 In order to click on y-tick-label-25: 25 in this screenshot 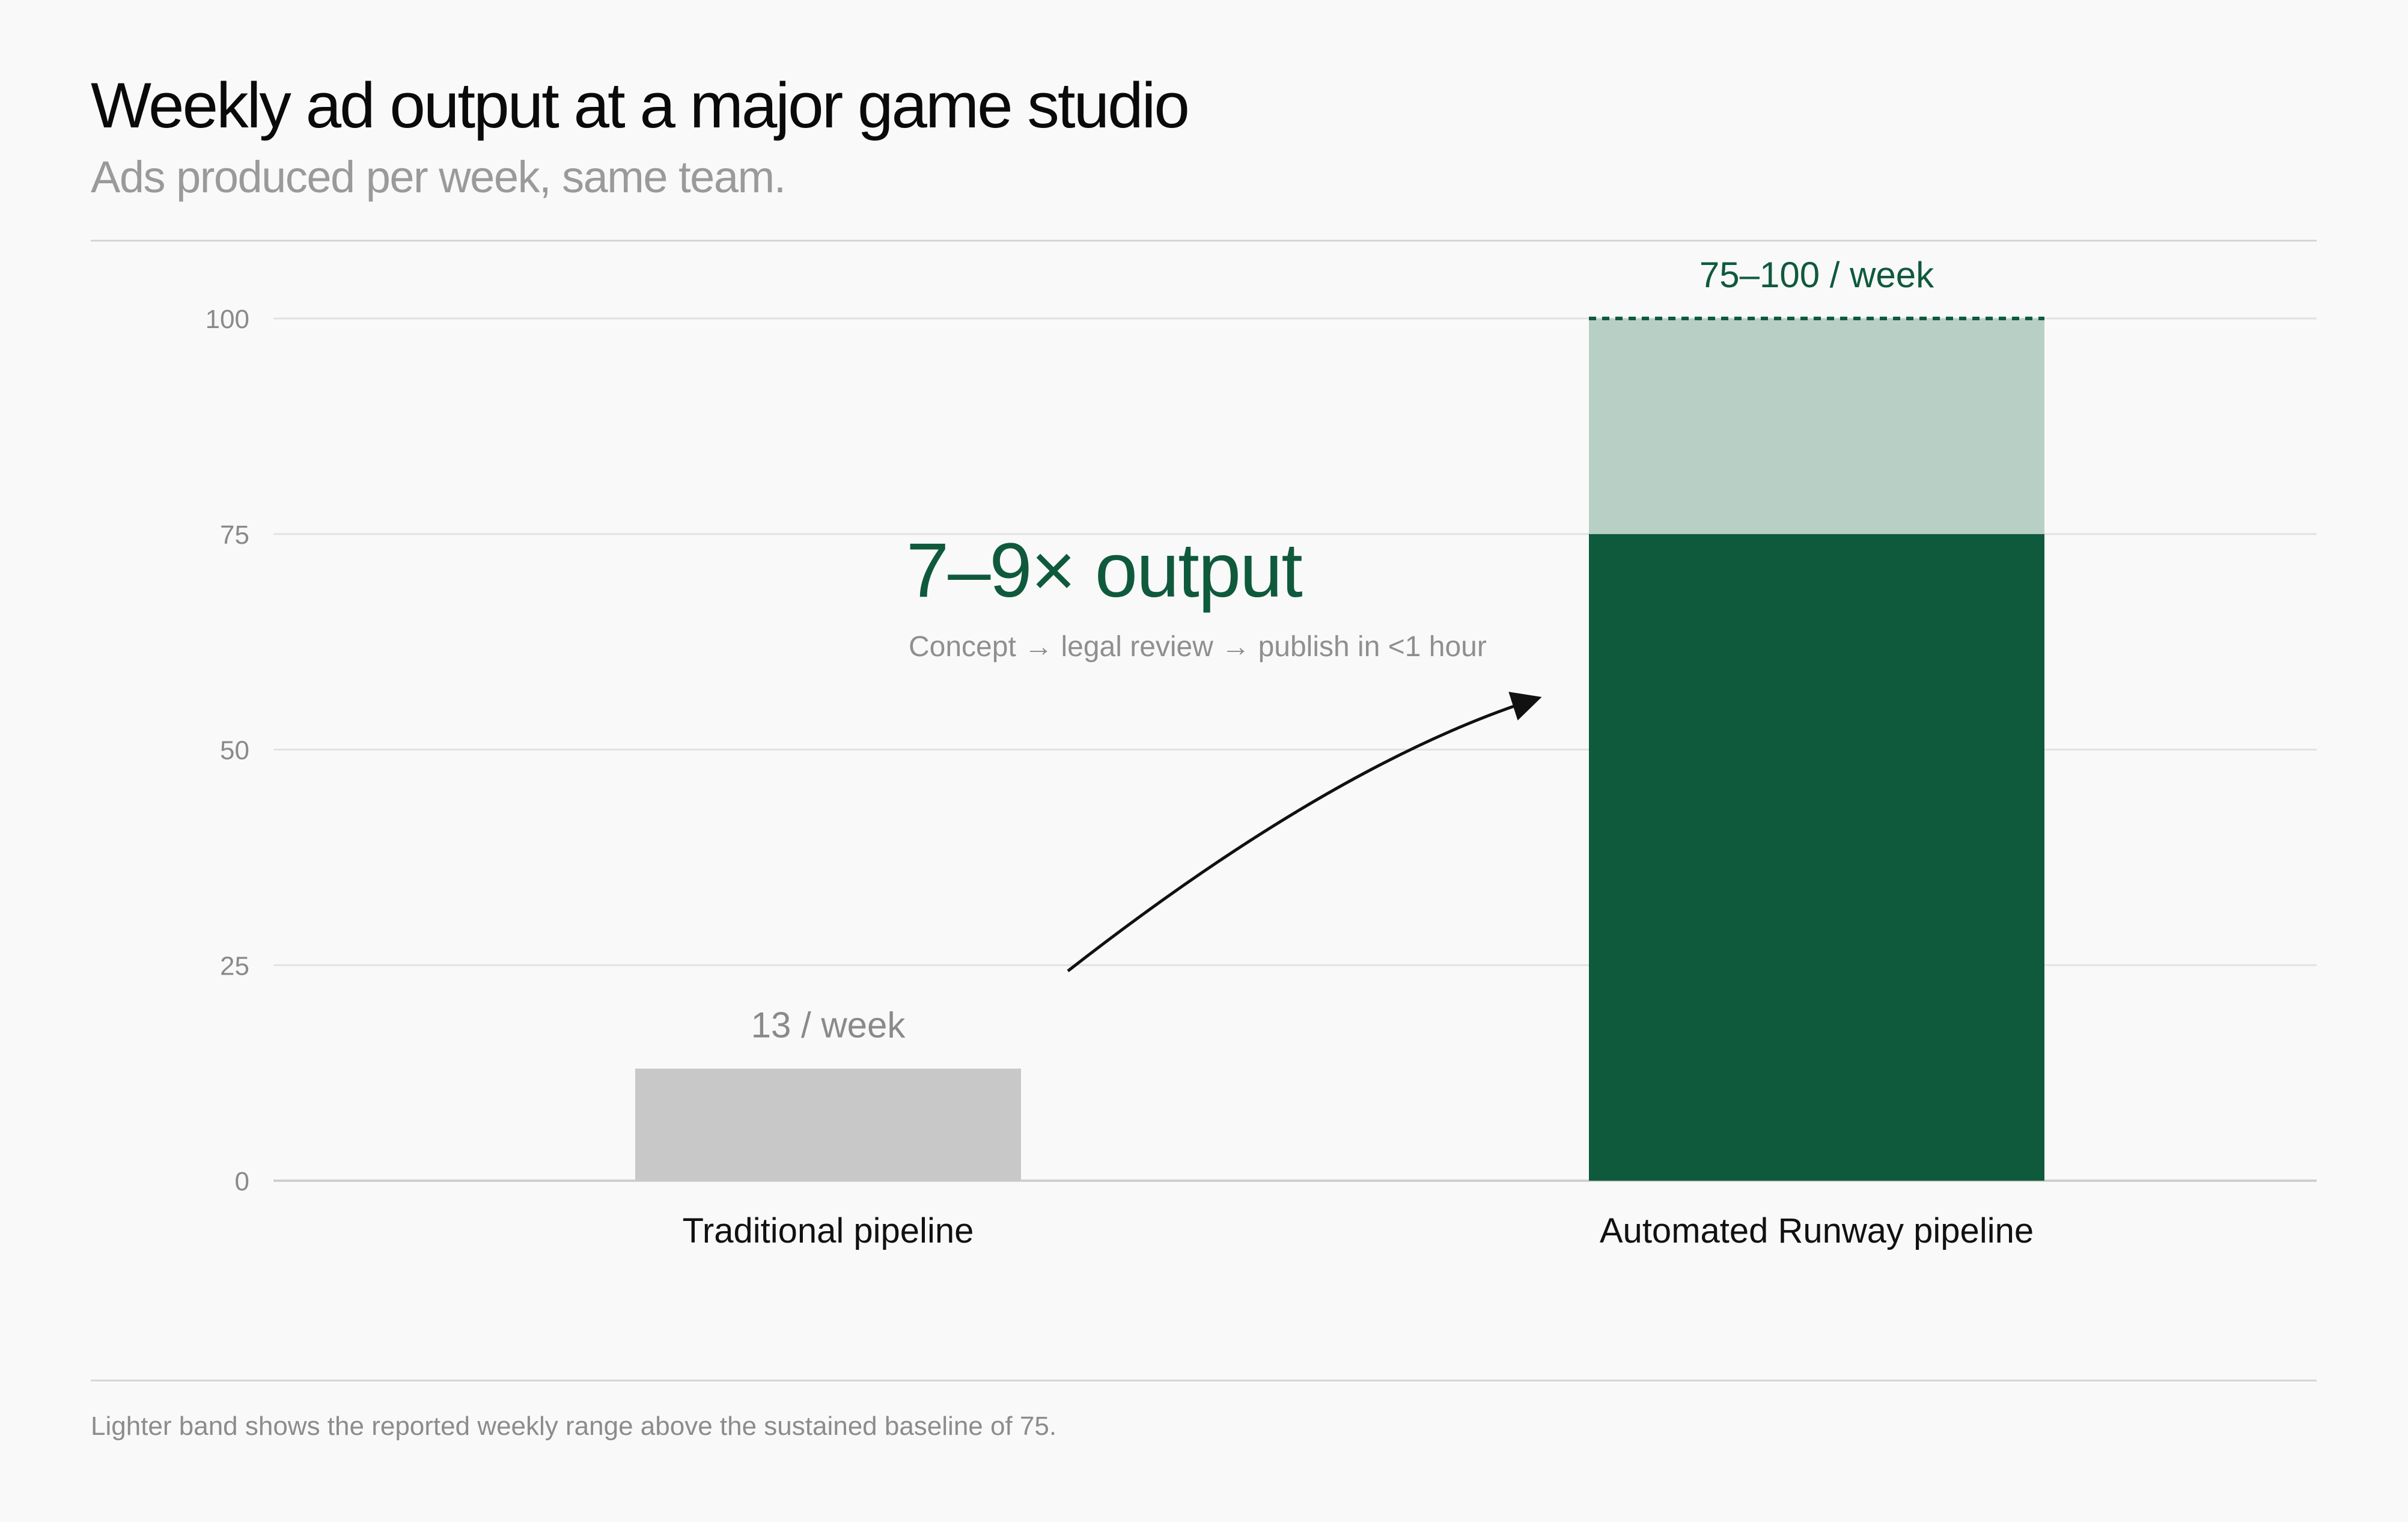, I will do `click(234, 966)`.